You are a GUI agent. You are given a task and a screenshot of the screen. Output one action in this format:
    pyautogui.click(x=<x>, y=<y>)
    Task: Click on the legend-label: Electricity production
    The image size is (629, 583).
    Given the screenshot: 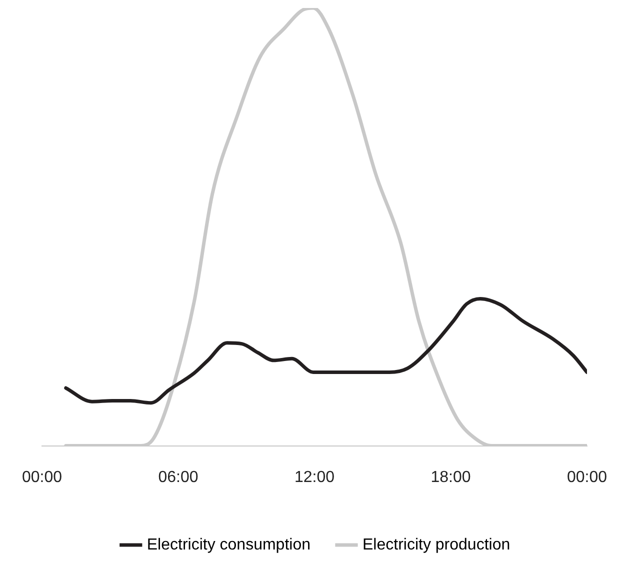 What is the action you would take?
    pyautogui.click(x=436, y=545)
    